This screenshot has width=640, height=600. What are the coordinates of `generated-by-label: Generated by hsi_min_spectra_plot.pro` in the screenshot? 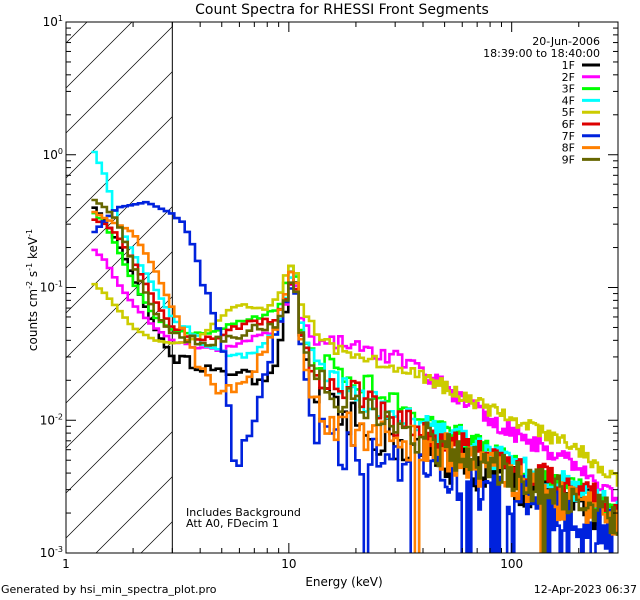 It's located at (109, 589).